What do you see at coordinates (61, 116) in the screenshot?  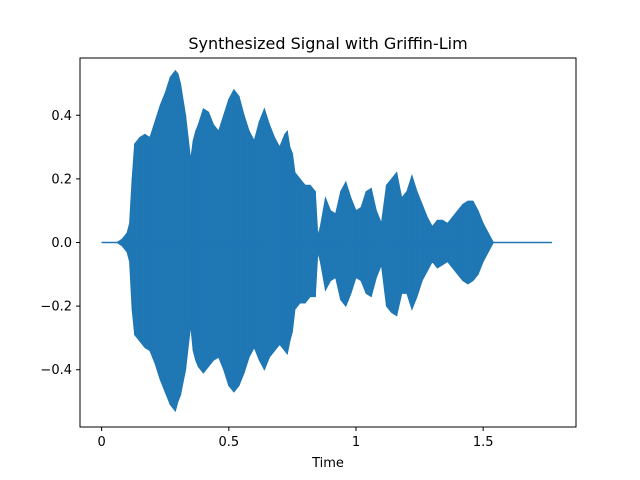 I see `y-tick-label: 0.4` at bounding box center [61, 116].